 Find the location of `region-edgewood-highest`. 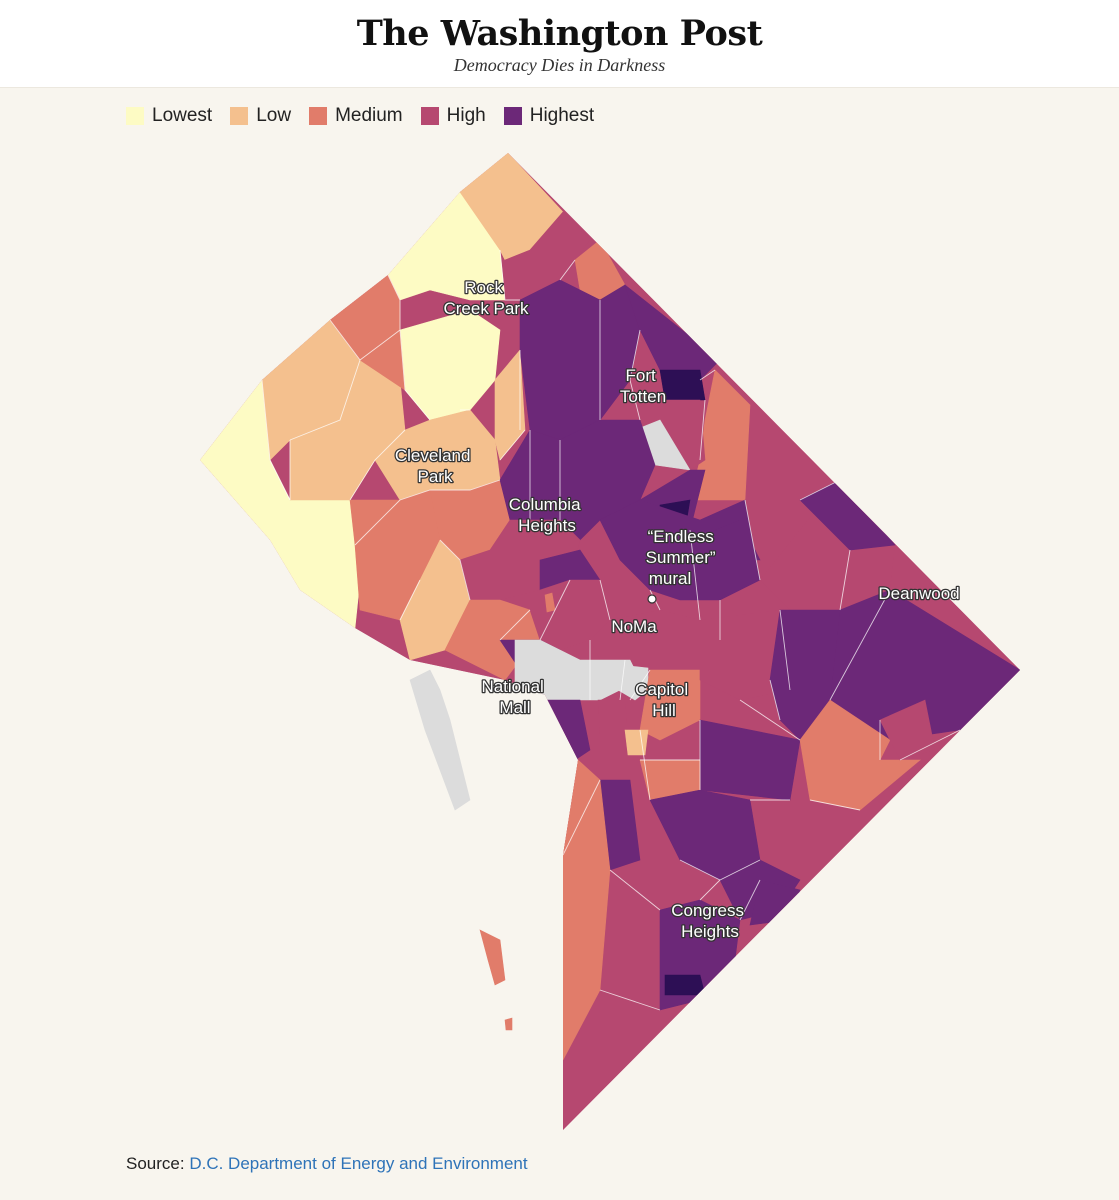

region-edgewood-highest is located at coordinates (680, 550).